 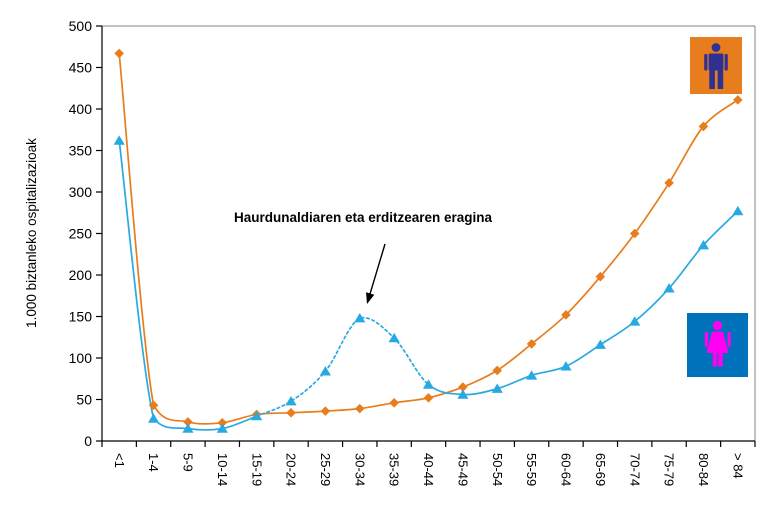 What do you see at coordinates (359, 469) in the screenshot?
I see `x-tick-label: 30-34` at bounding box center [359, 469].